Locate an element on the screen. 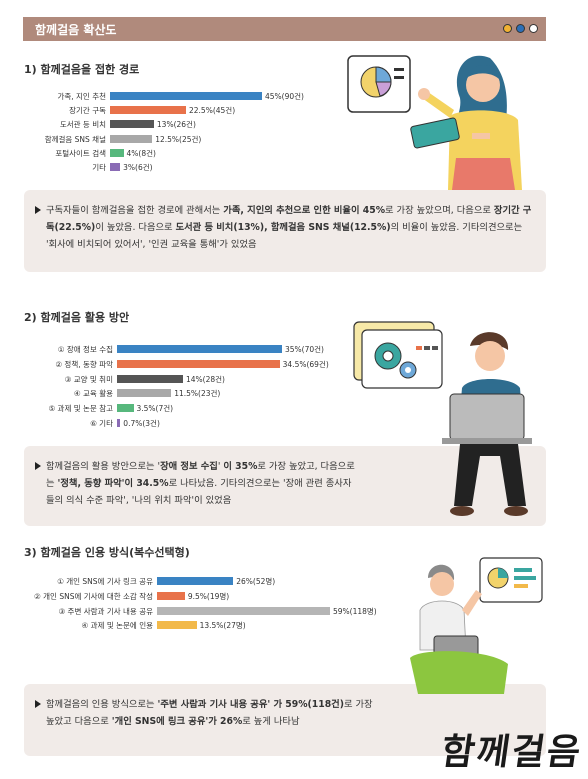 The width and height of the screenshot is (588, 779). summary-1-part-4: 이 높았음. 다음으로 is located at coordinates (135, 227).